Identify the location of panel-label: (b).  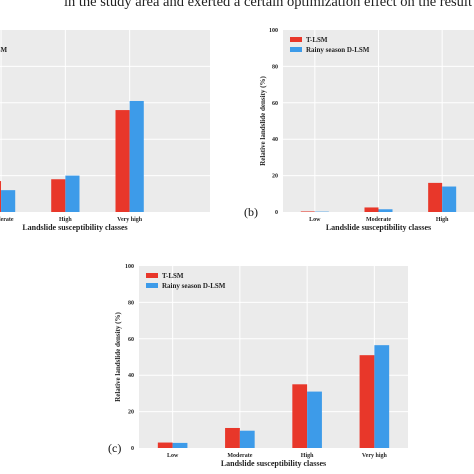
(251, 212).